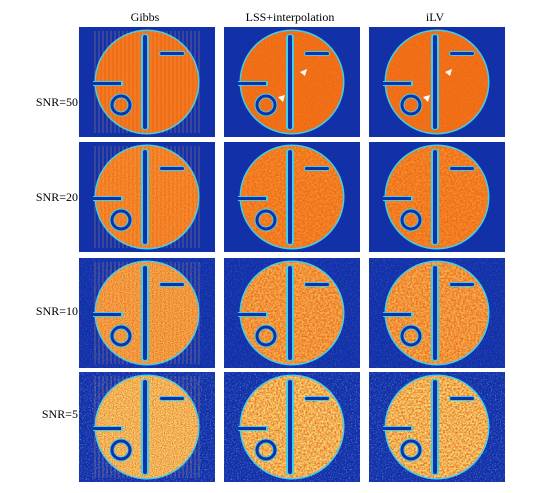  I want to click on left-notch-snr20-lss, so click(252, 198).